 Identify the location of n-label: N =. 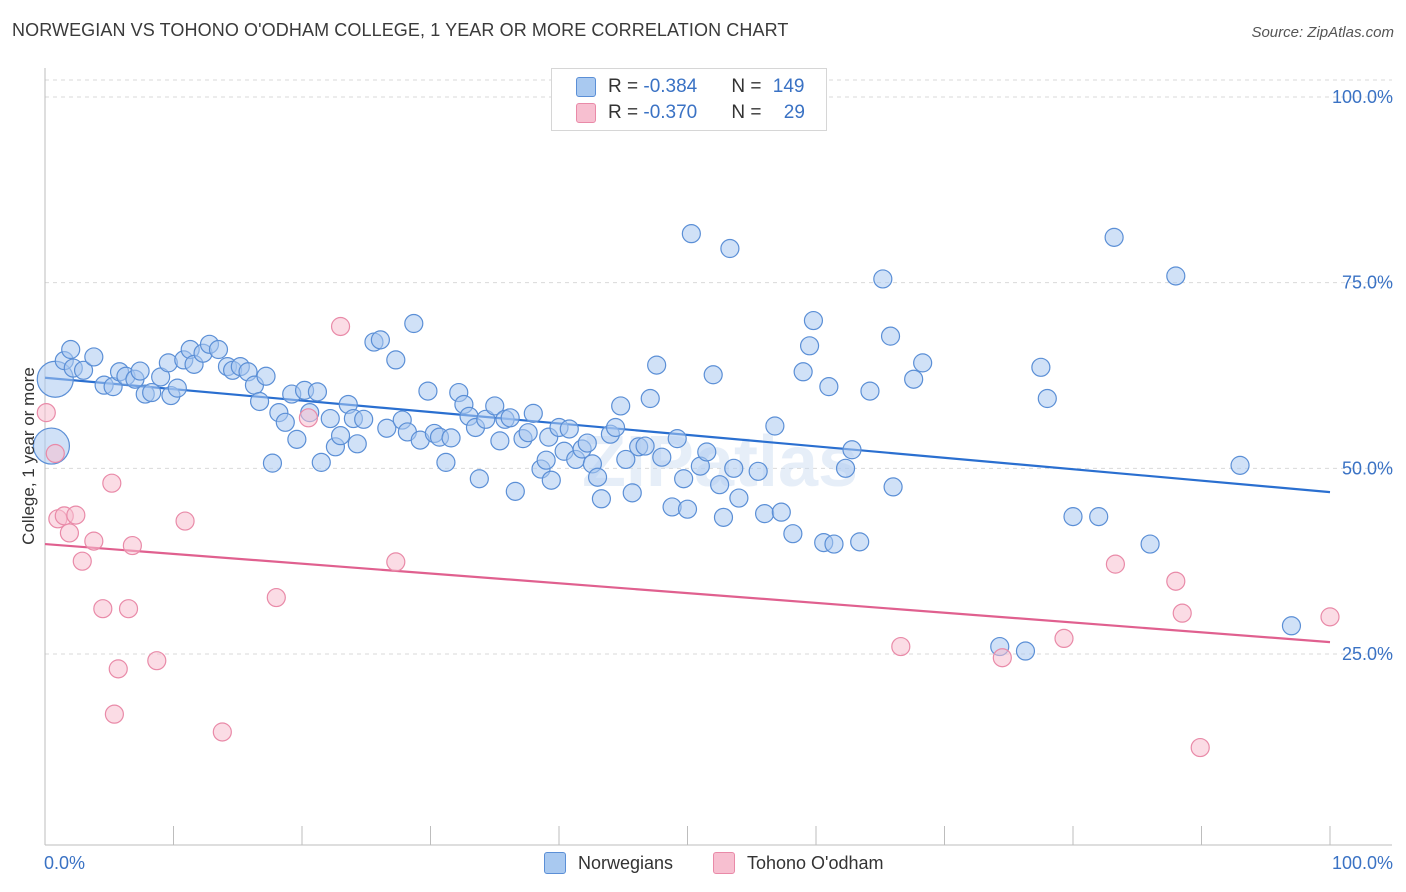
(749, 112).